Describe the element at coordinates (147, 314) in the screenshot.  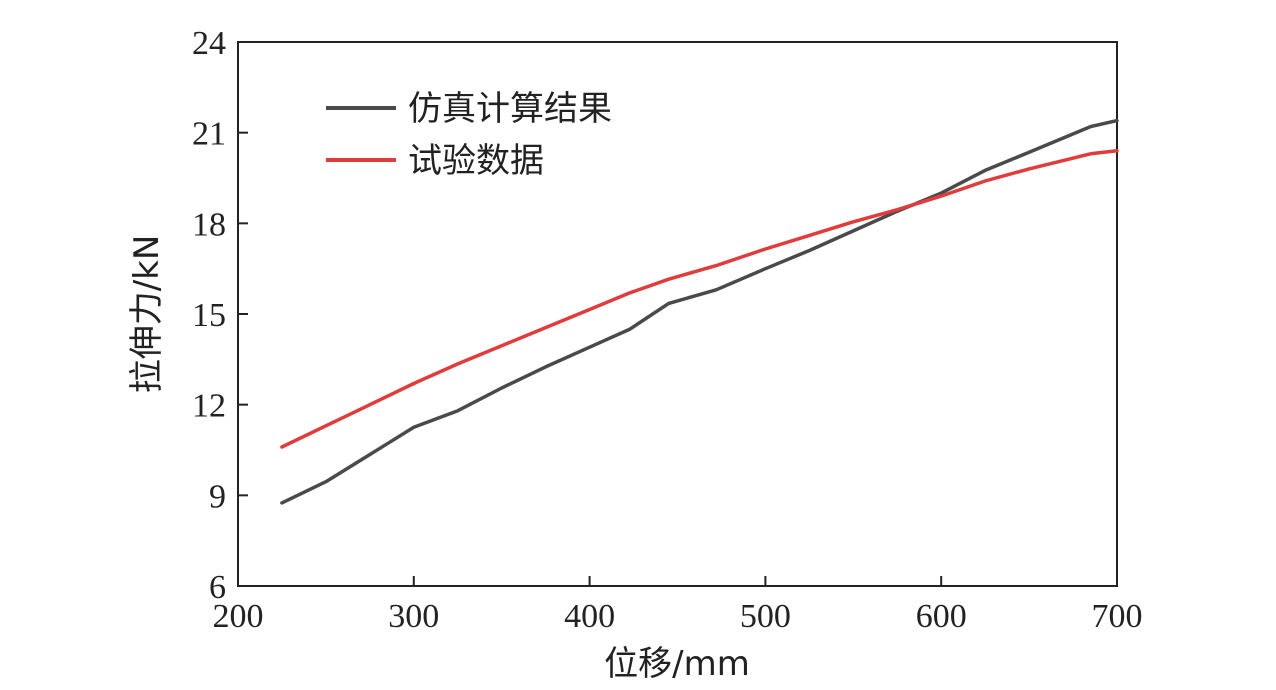
I see `y-axis-label: 拉伸力/kN` at that location.